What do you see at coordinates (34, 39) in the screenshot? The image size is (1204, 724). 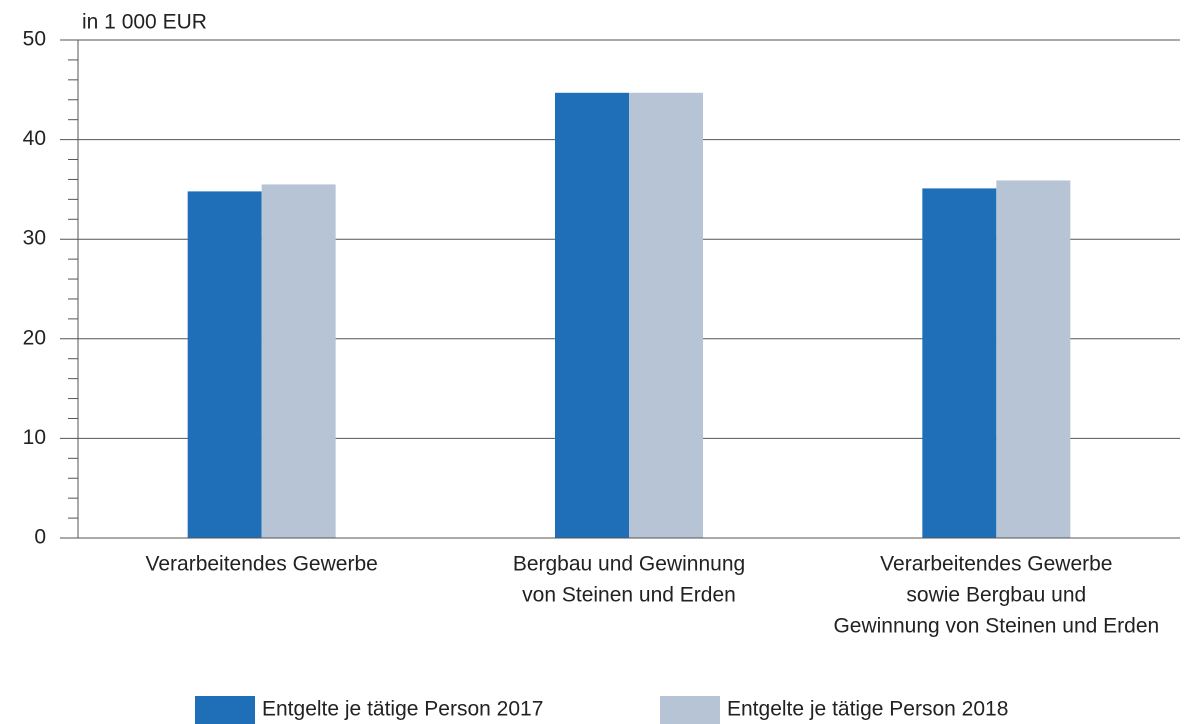 I see `y-tick-label: 50` at bounding box center [34, 39].